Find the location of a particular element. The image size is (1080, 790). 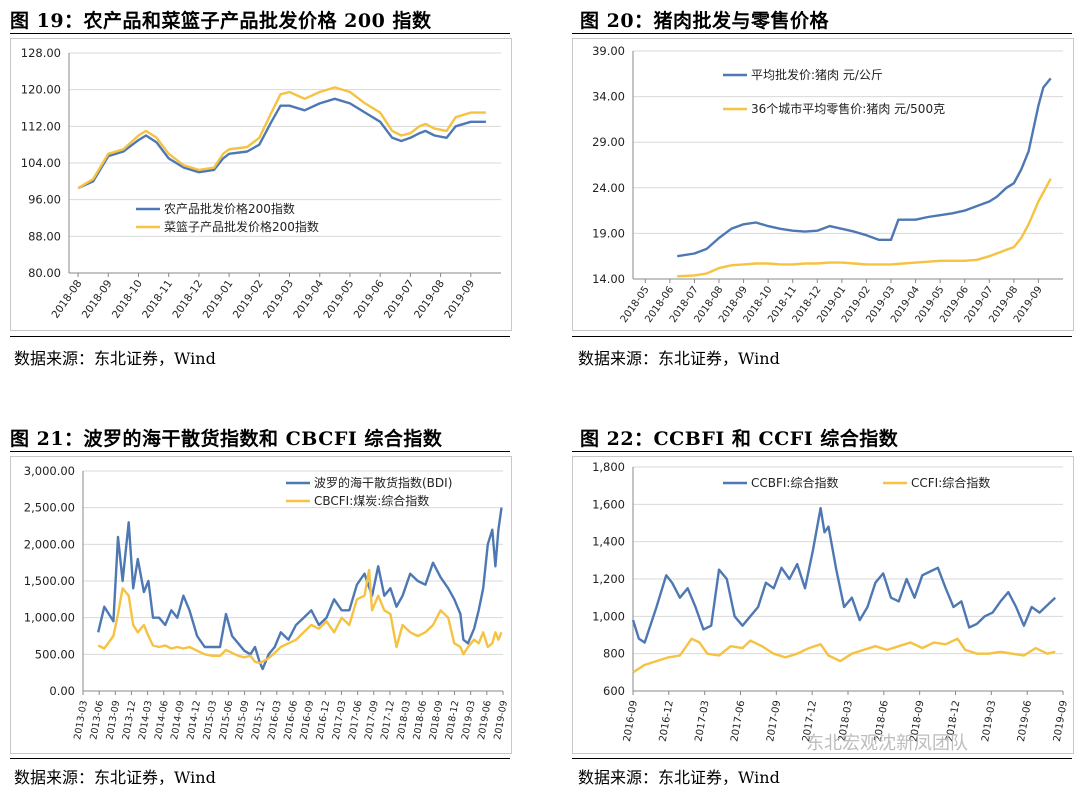

chart-title-19: 图 19：农产品和菜篮子产品批发价格 200 指数 is located at coordinates (221, 21).